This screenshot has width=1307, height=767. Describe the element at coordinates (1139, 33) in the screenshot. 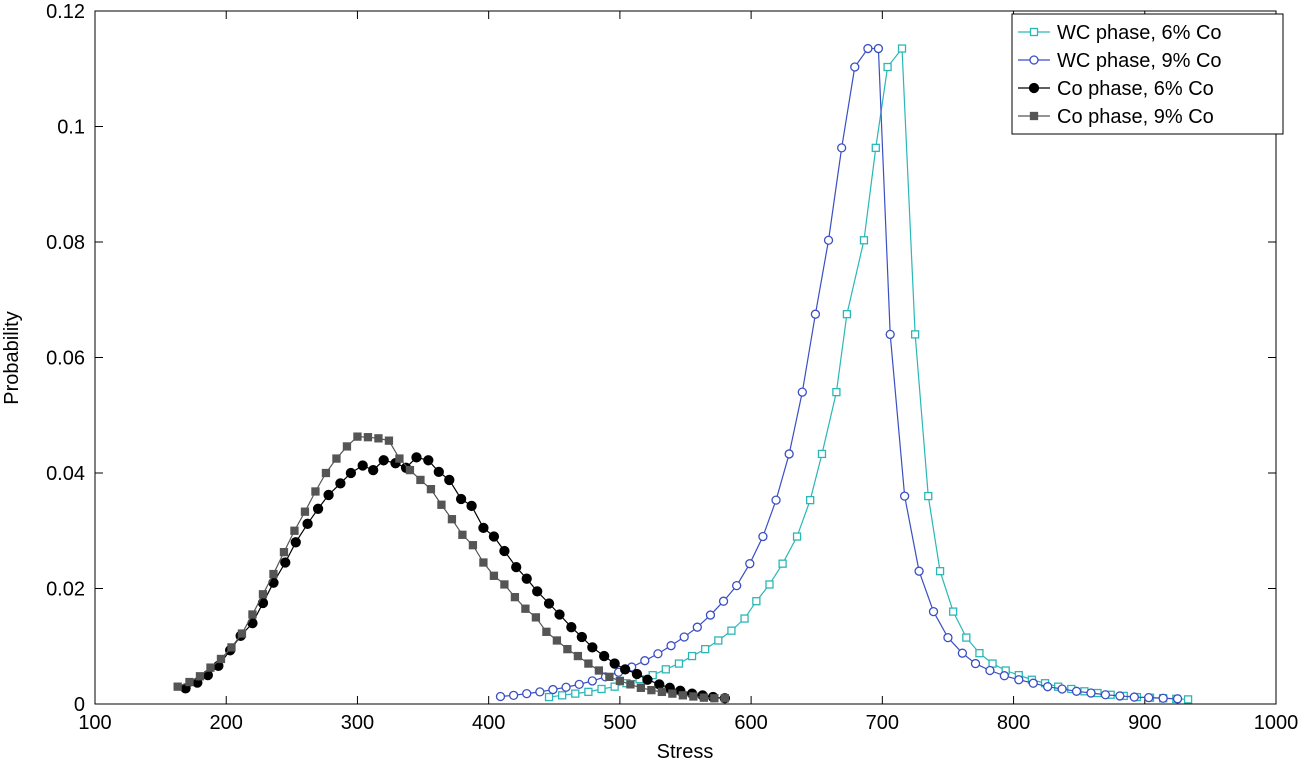

I see `legend-label: WC phase, 6% Co` at that location.